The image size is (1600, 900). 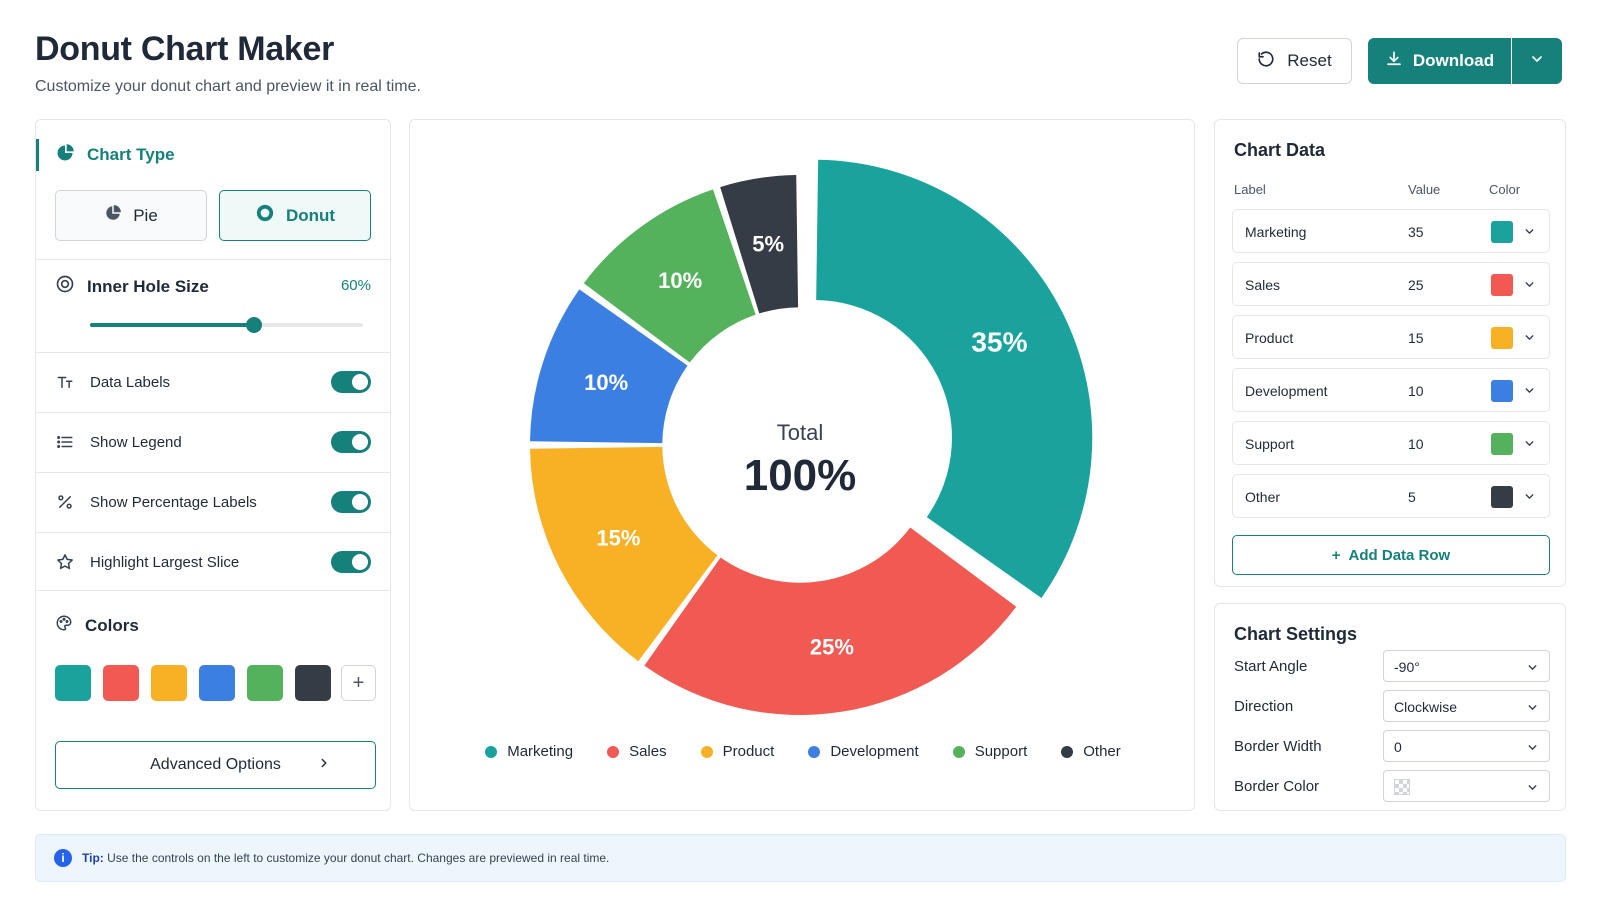 I want to click on column-header-label: Label, so click(x=1250, y=189).